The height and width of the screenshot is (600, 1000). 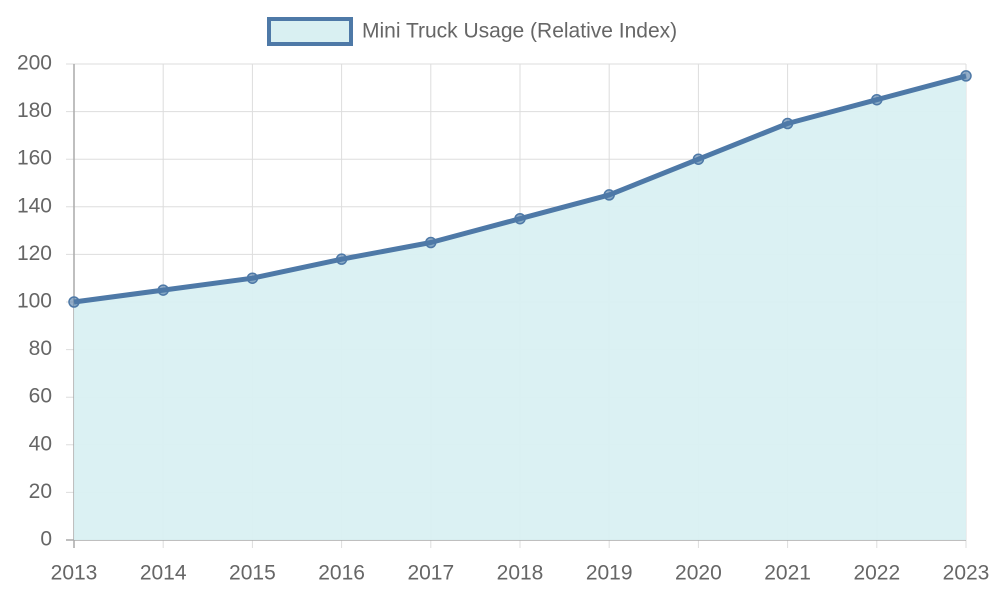 I want to click on y-tick-label: 120, so click(x=34, y=253).